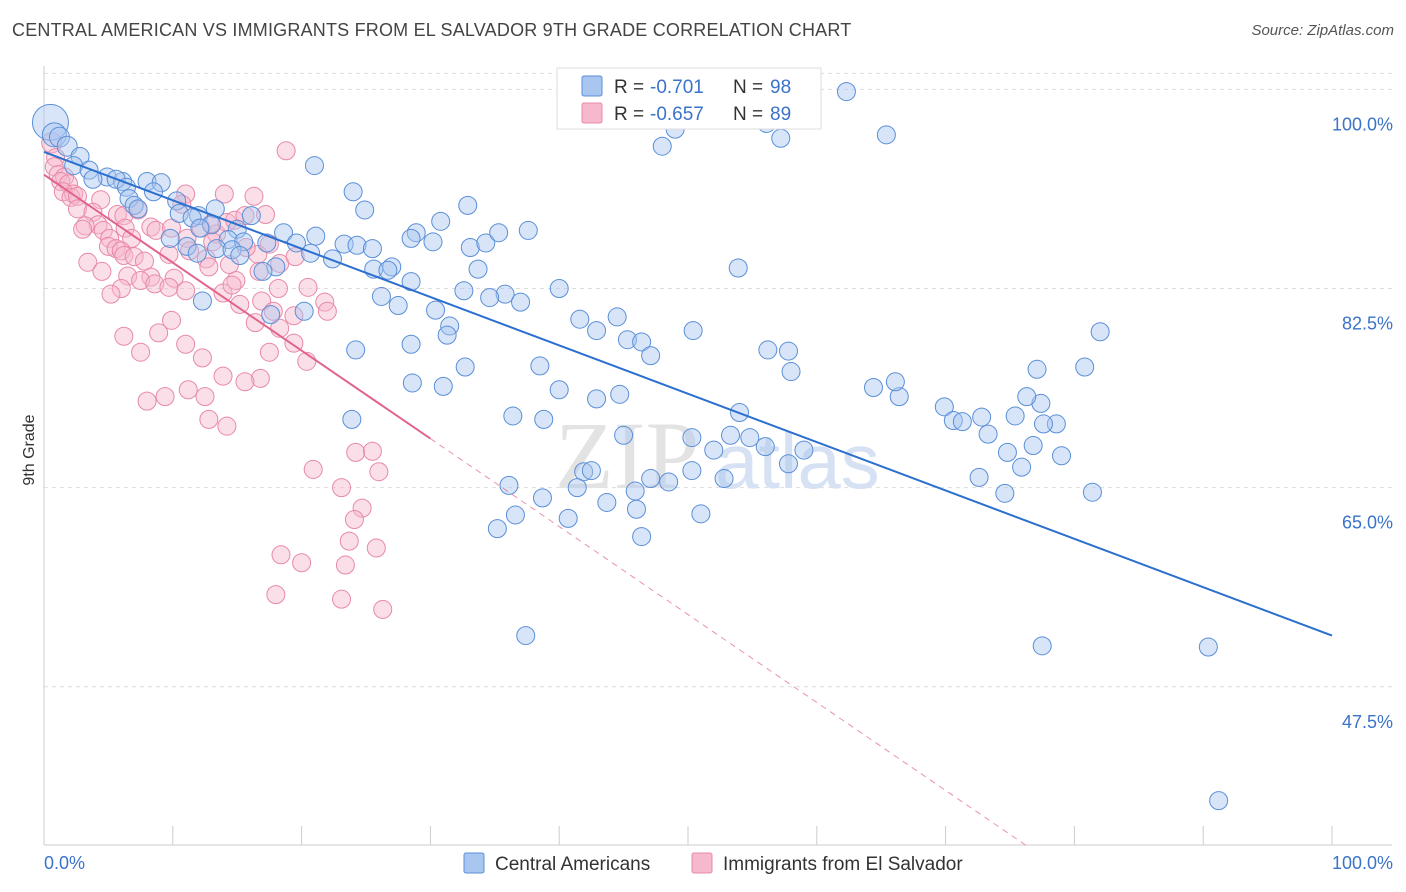 The width and height of the screenshot is (1406, 892). I want to click on trend-line-pink, so click(237, 306).